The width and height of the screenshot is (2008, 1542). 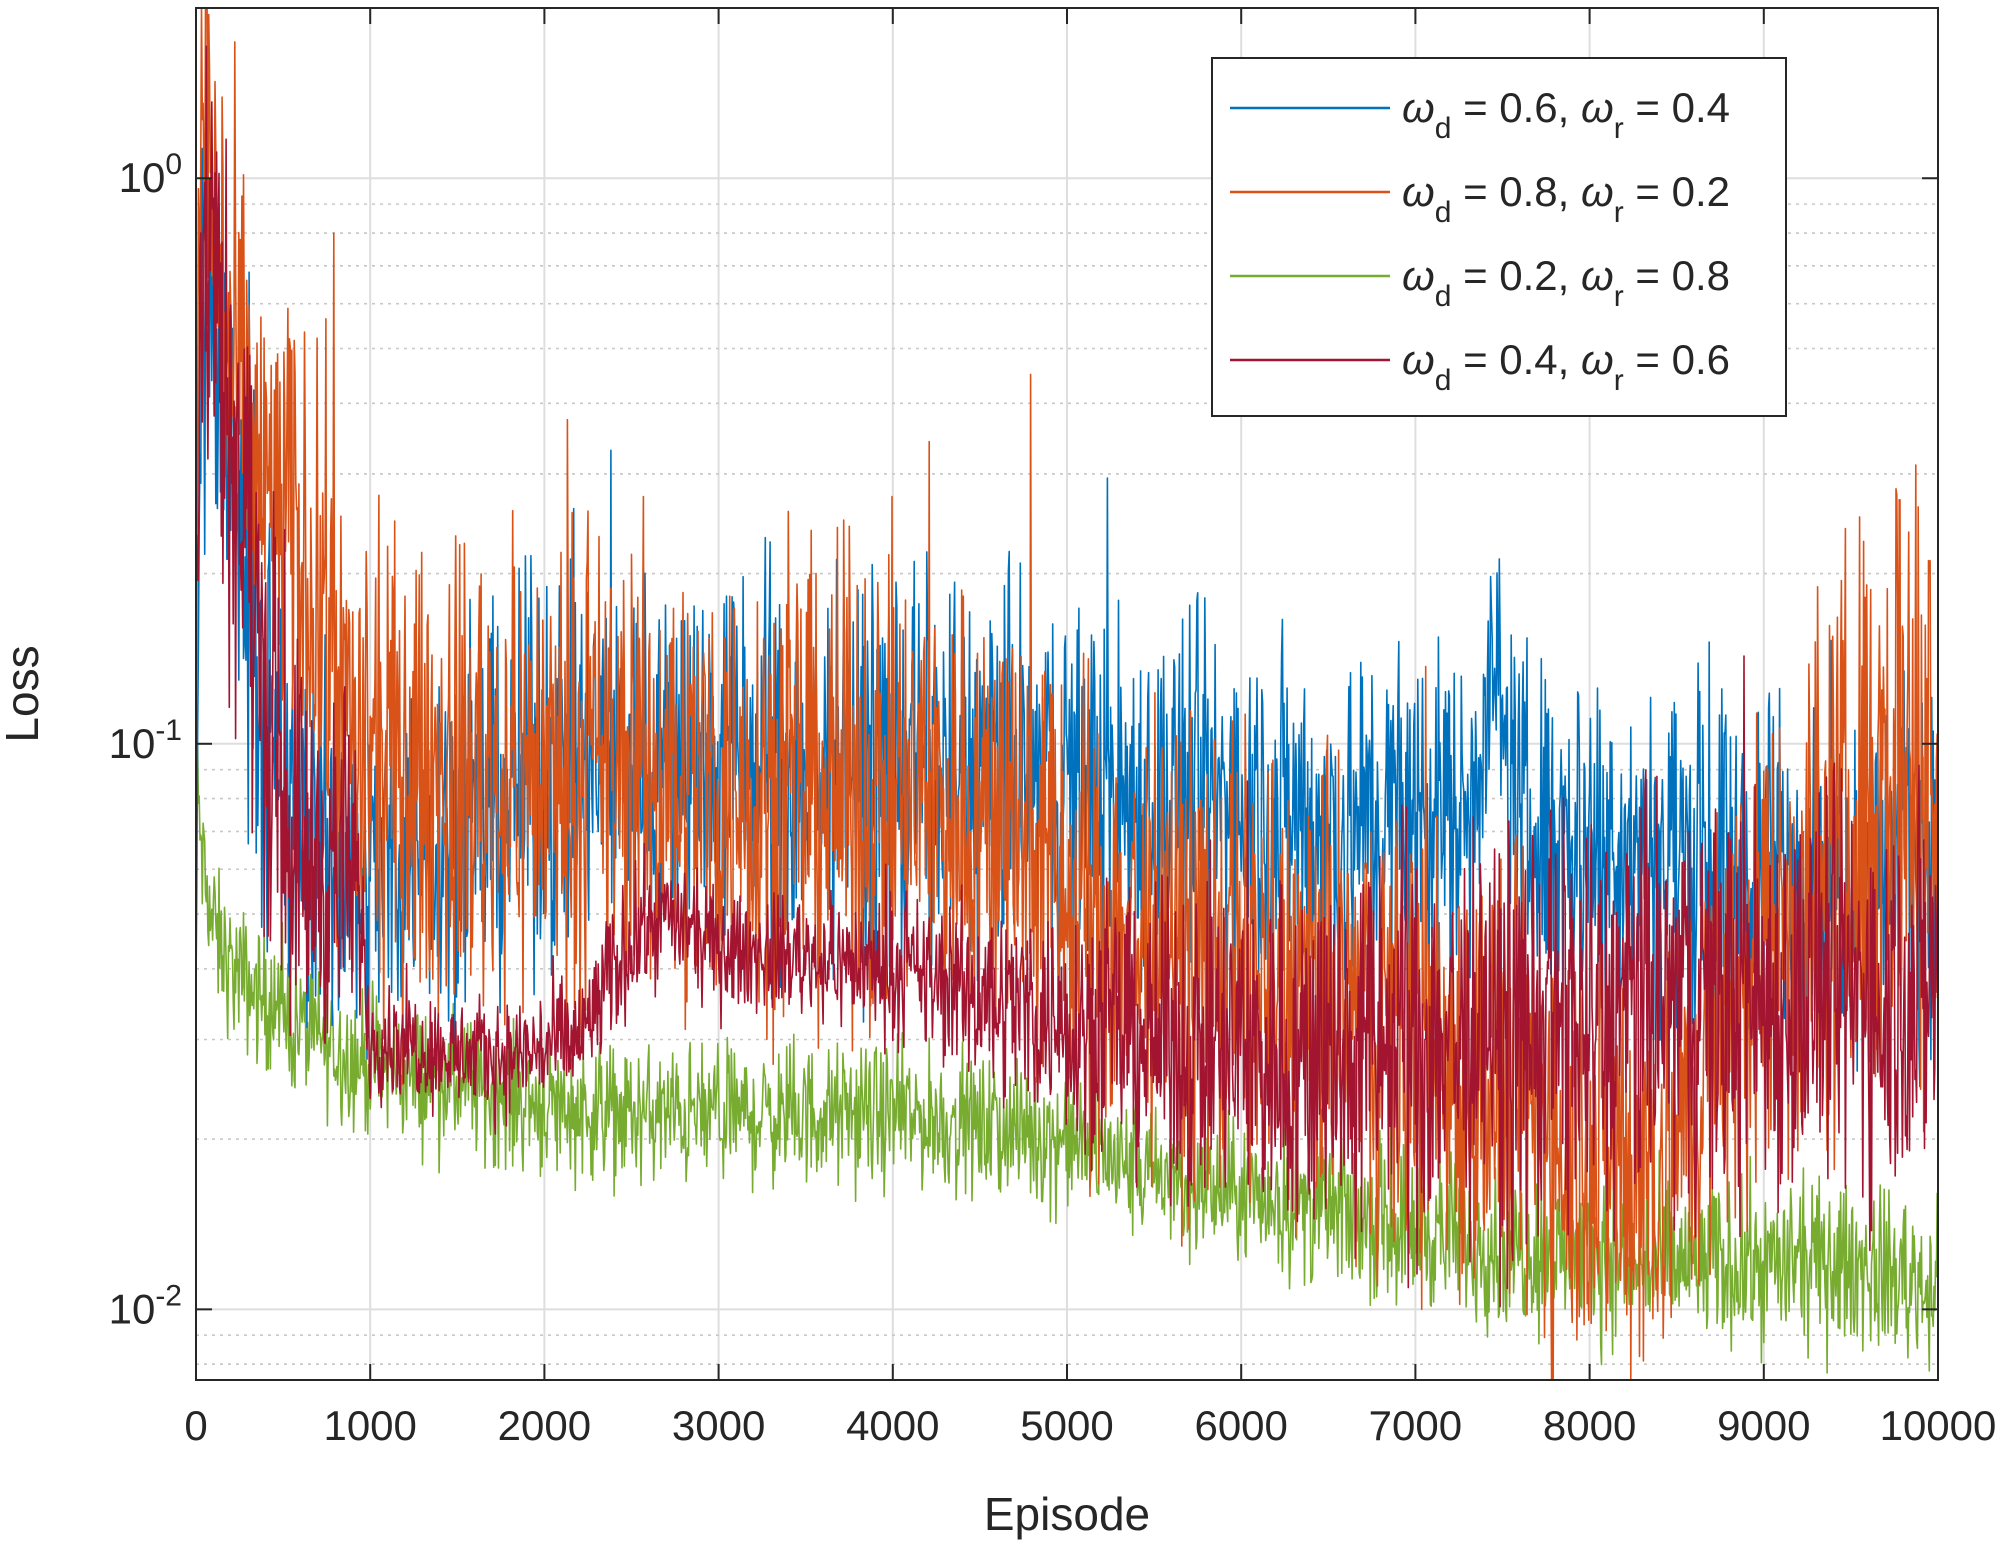 I want to click on legend-label: ωd = 0.2, ωr = 0.8, so click(x=1566, y=282).